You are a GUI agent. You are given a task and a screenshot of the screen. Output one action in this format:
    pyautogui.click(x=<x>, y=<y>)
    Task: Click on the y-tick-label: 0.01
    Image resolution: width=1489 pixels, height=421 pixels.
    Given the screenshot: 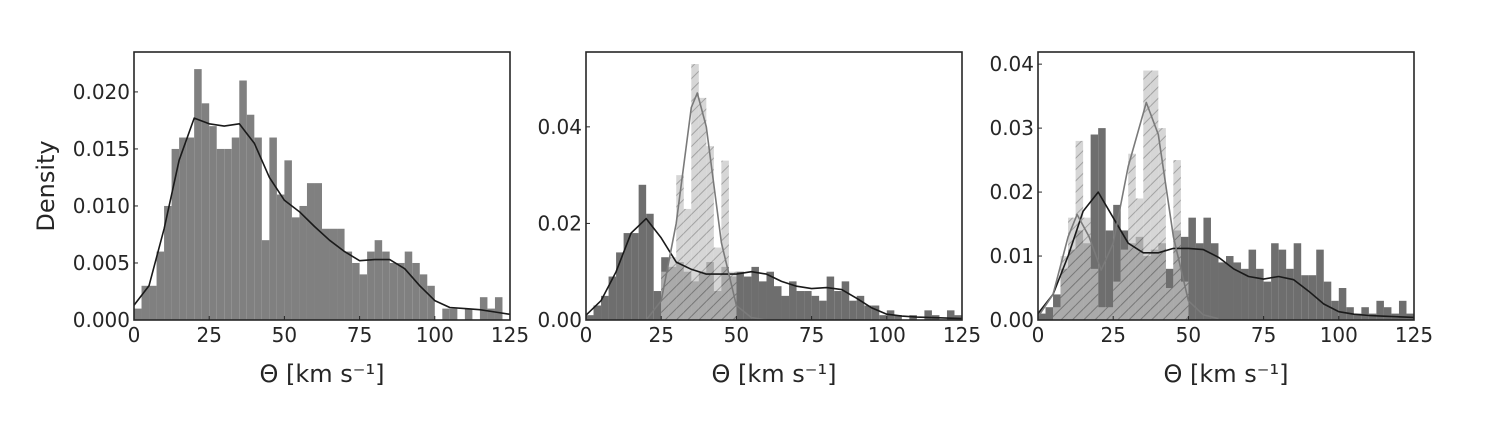 What is the action you would take?
    pyautogui.click(x=1011, y=256)
    